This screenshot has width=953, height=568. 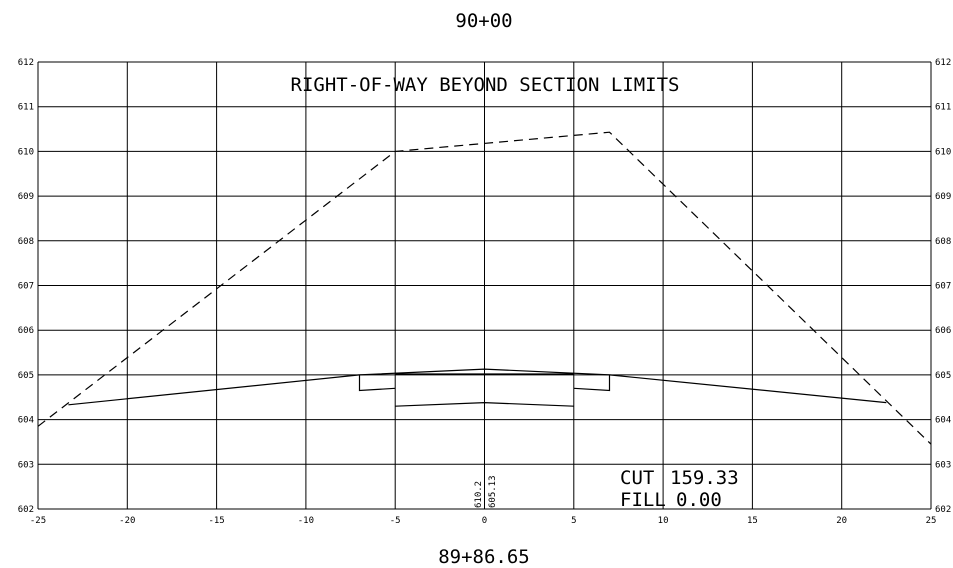 I want to click on proposed-elevation-label: 605.13, so click(x=493, y=491).